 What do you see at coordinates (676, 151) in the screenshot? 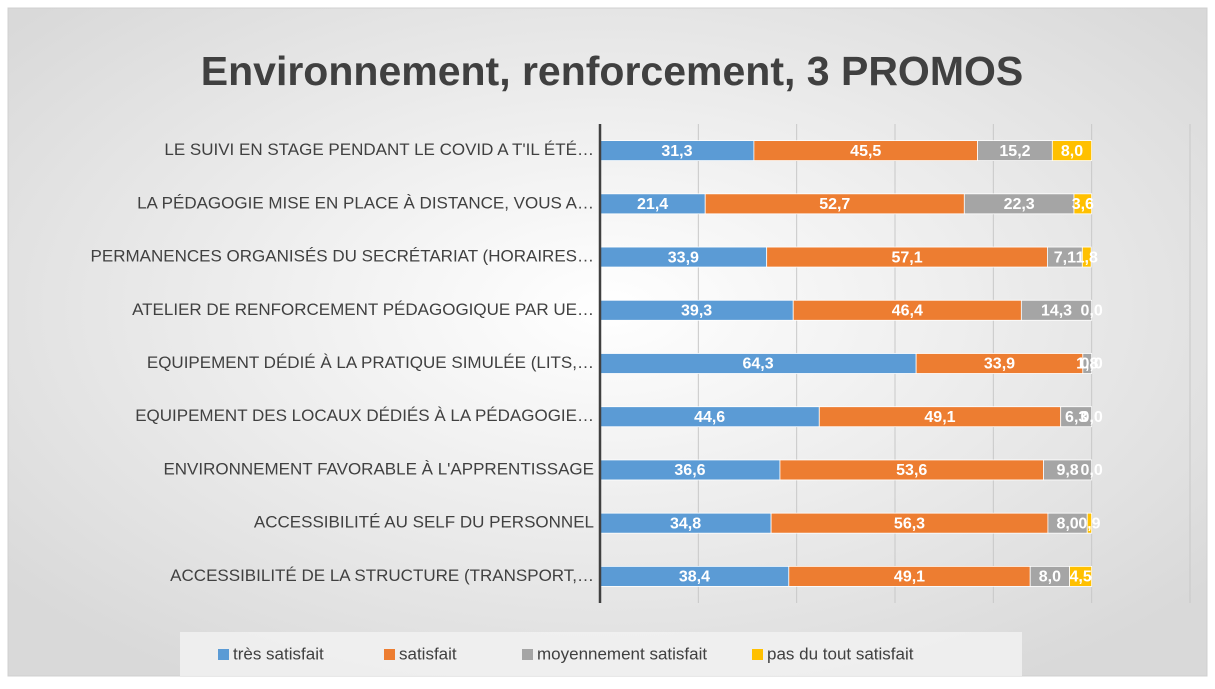
I see `data-label: 31,3` at bounding box center [676, 151].